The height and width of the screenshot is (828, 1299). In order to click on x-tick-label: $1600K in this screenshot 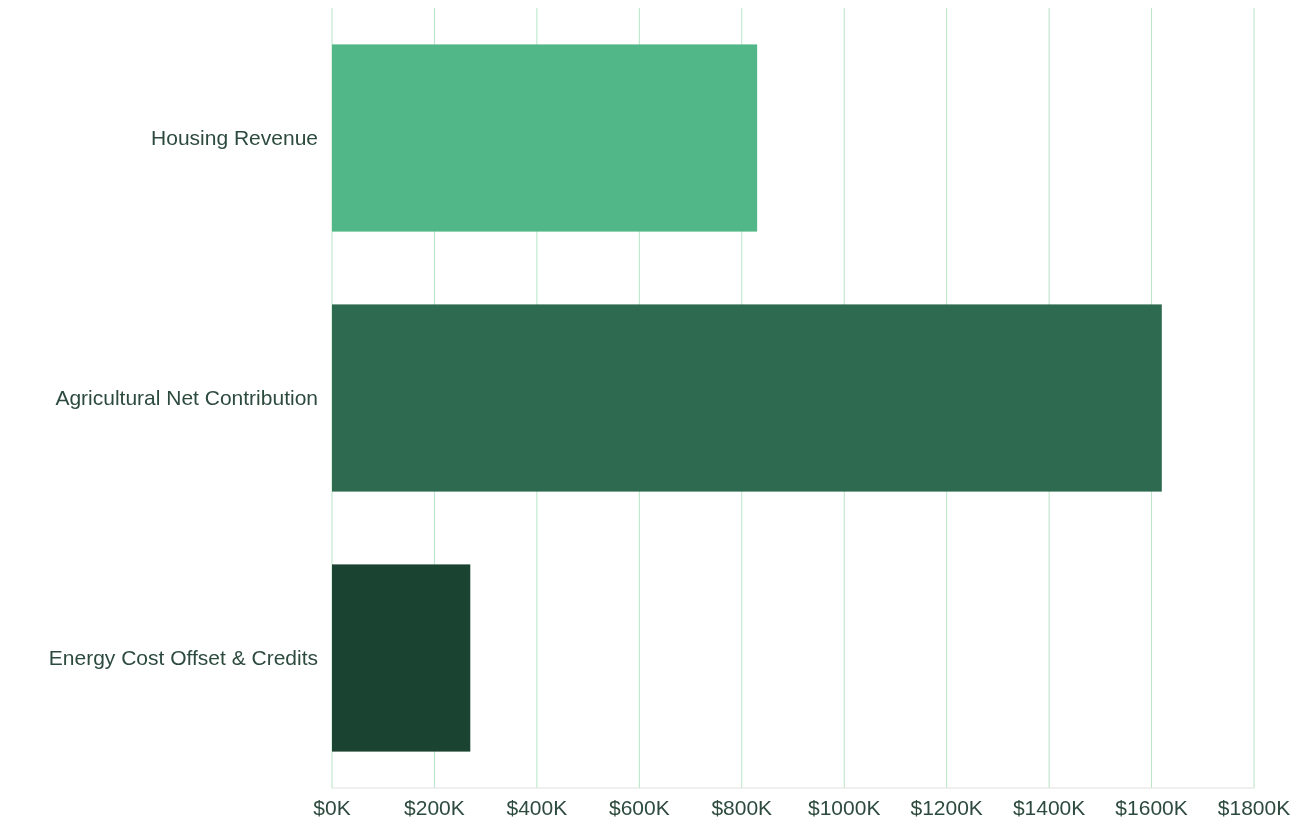, I will do `click(1151, 807)`.